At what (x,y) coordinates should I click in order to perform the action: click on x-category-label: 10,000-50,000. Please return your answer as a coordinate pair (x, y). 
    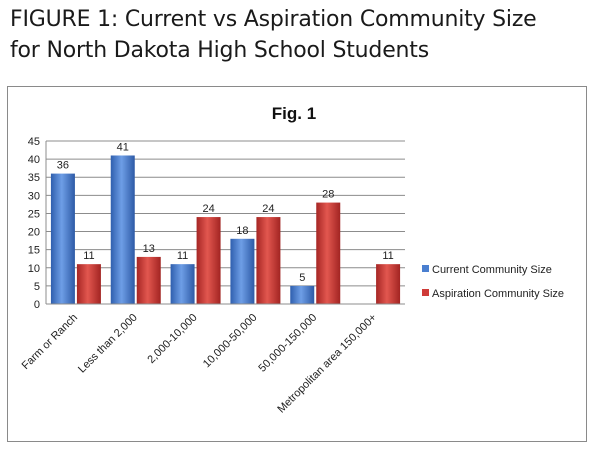
    Looking at the image, I should click on (230, 341).